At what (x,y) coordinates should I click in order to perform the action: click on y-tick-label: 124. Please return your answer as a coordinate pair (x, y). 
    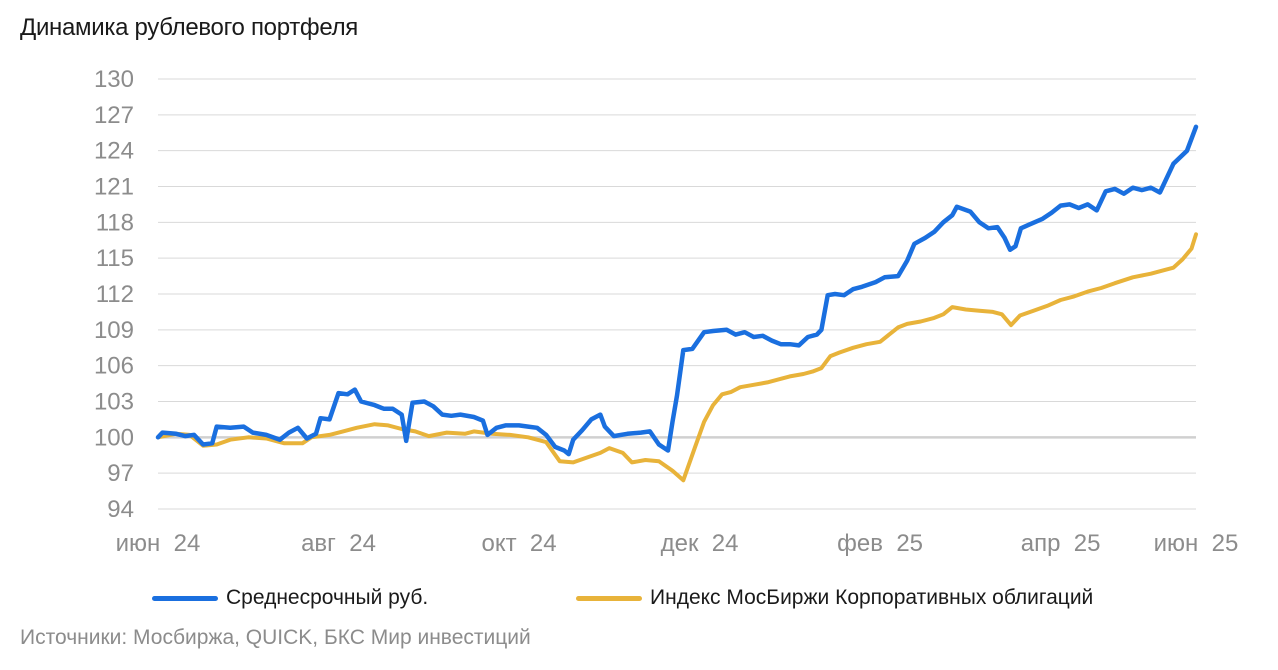
    Looking at the image, I should click on (114, 151).